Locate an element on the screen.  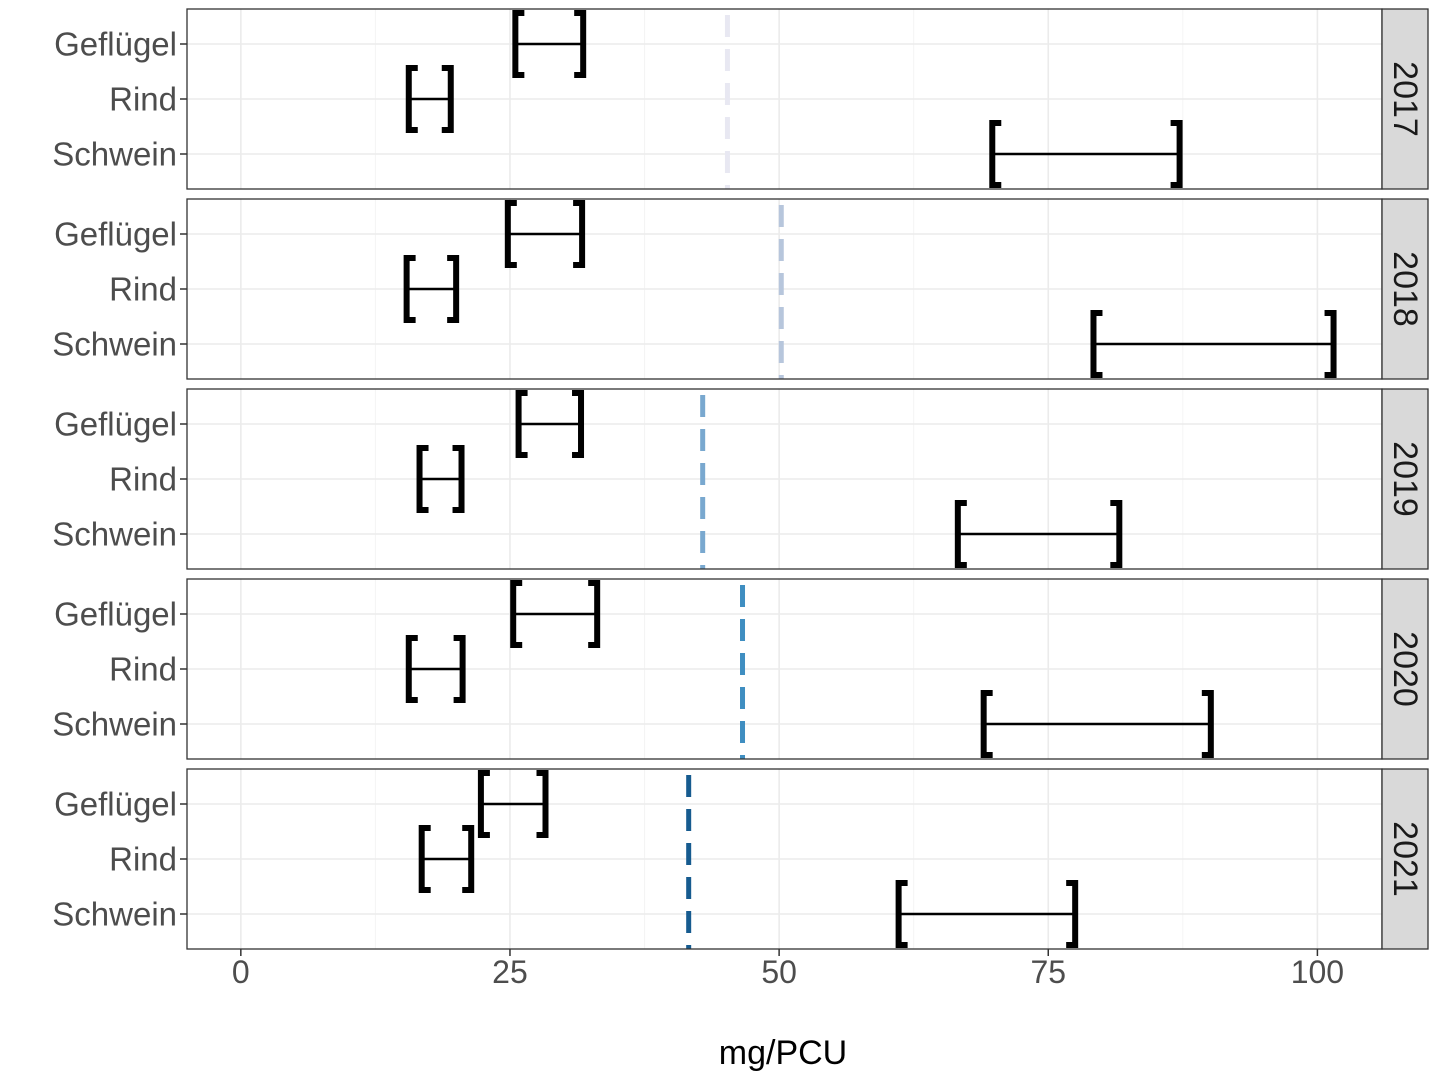
facet-label: 2020 is located at coordinates (1405, 669).